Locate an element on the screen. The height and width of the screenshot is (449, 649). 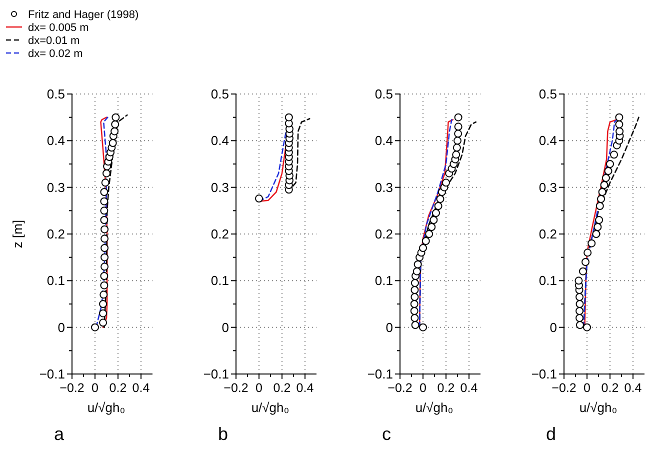
legend-label: dx= 0.005 m is located at coordinates (58, 28).